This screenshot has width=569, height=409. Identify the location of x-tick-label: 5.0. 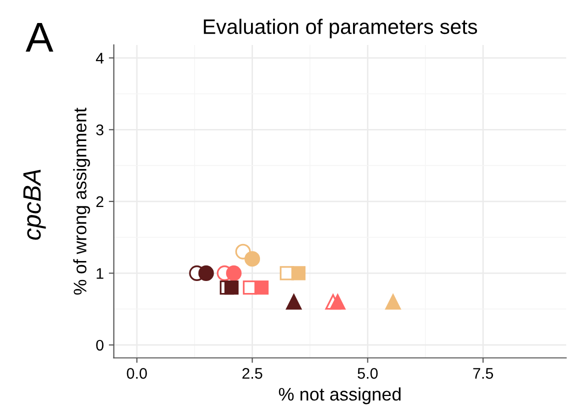
(368, 373).